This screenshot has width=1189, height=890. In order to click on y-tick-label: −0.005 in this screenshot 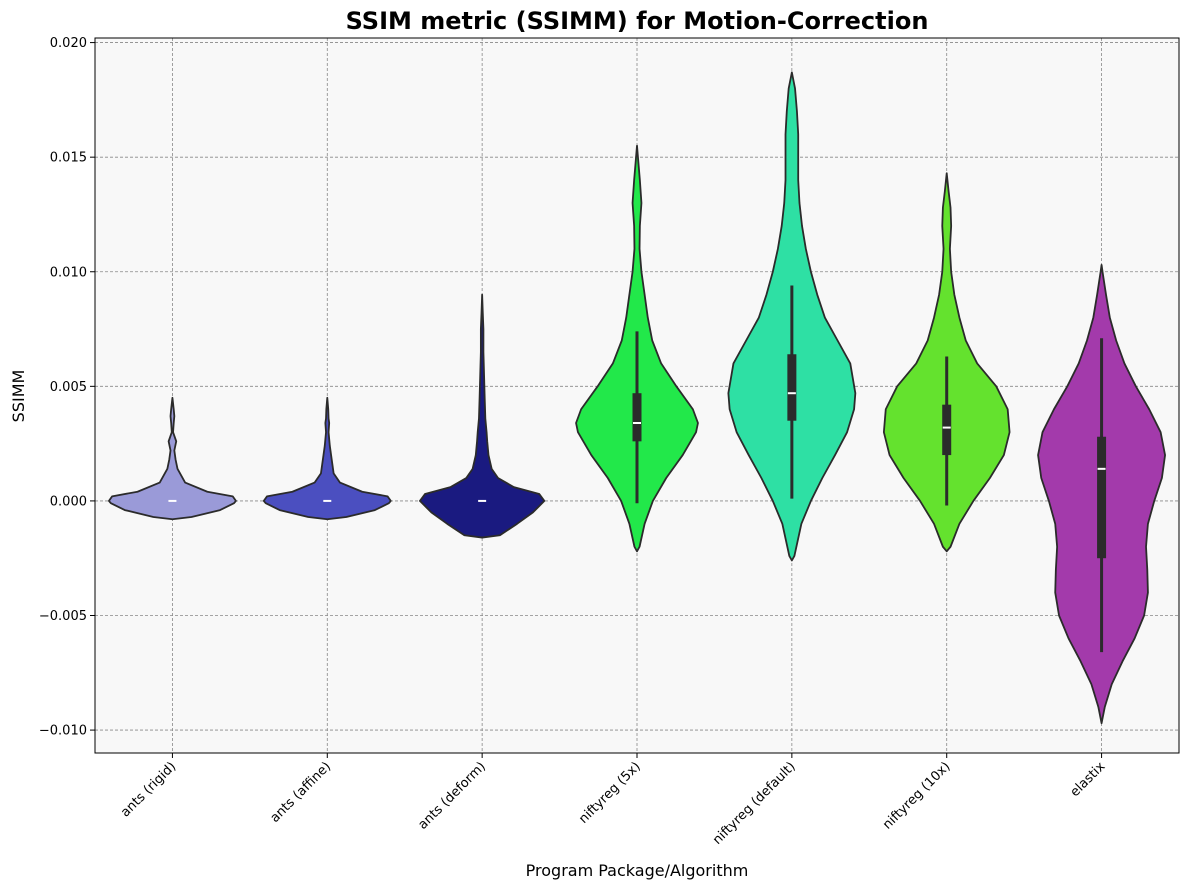, I will do `click(63, 616)`.